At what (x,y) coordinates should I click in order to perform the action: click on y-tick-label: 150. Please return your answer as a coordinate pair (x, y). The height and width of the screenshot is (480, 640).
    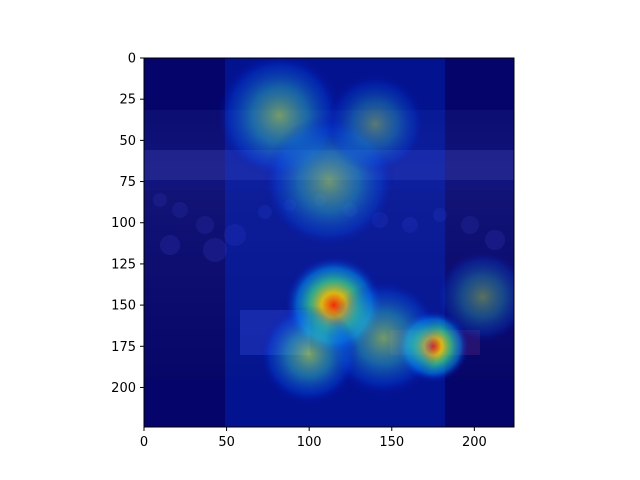
    Looking at the image, I should click on (123, 306).